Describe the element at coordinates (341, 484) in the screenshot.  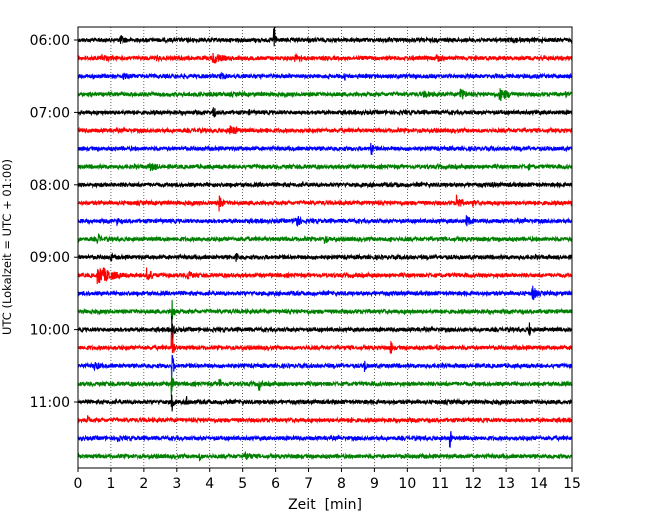
I see `x-tick-label: 8` at that location.